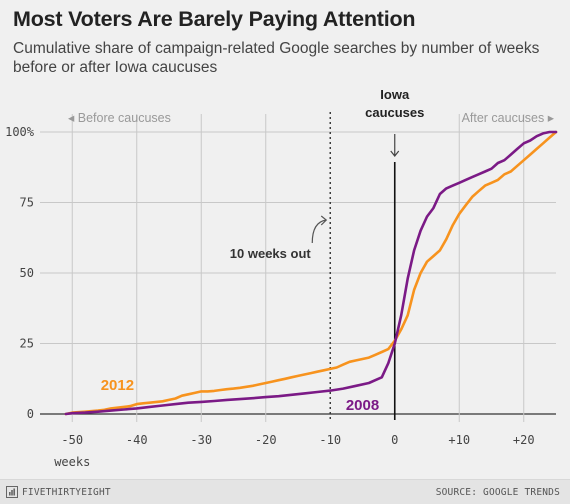 This screenshot has height=504, width=570. Describe the element at coordinates (137, 440) in the screenshot. I see `x-tick-label: -40` at that location.